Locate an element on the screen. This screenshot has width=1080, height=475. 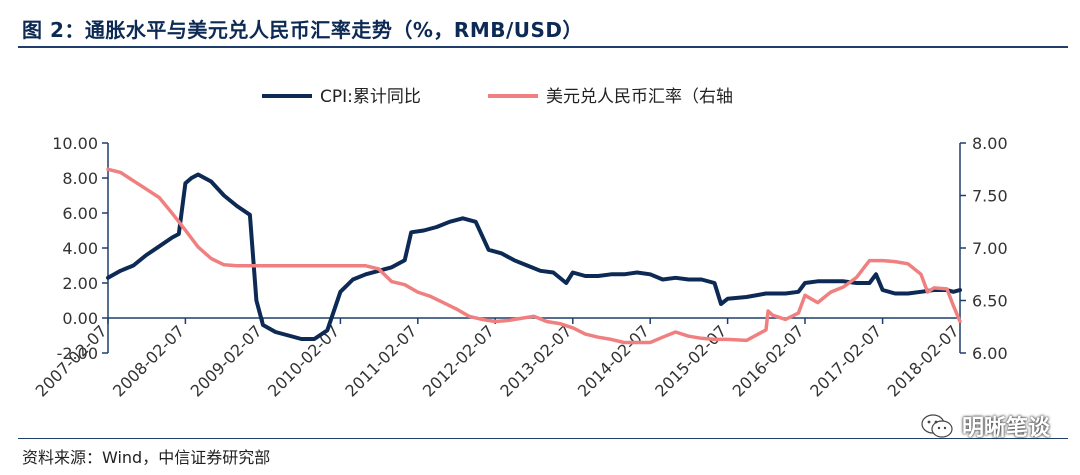
watermark-text: 明晰笔谈 is located at coordinates (1005, 428).